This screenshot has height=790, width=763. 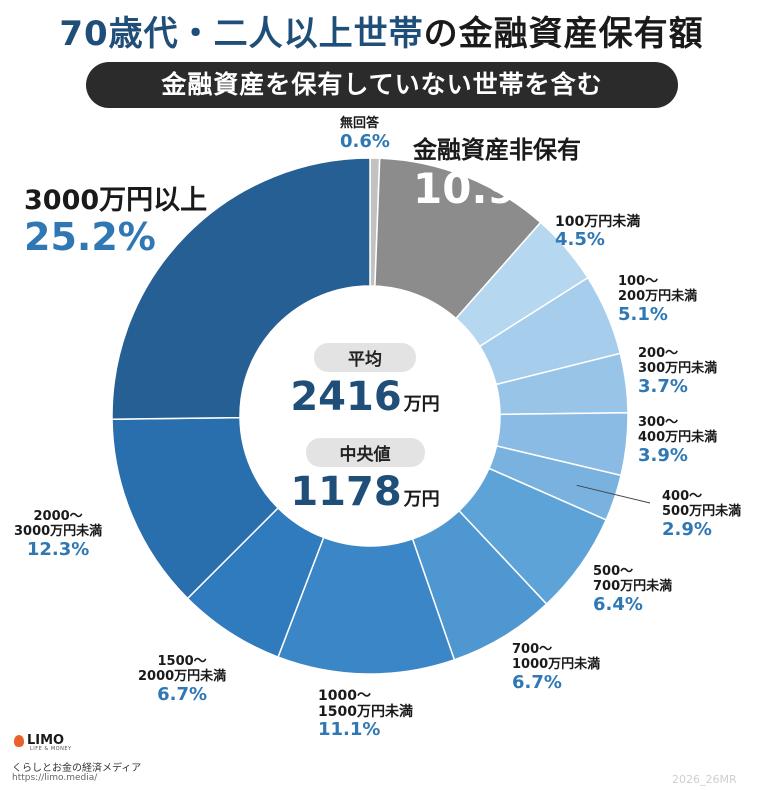 What do you see at coordinates (613, 494) in the screenshot?
I see `leader-line` at bounding box center [613, 494].